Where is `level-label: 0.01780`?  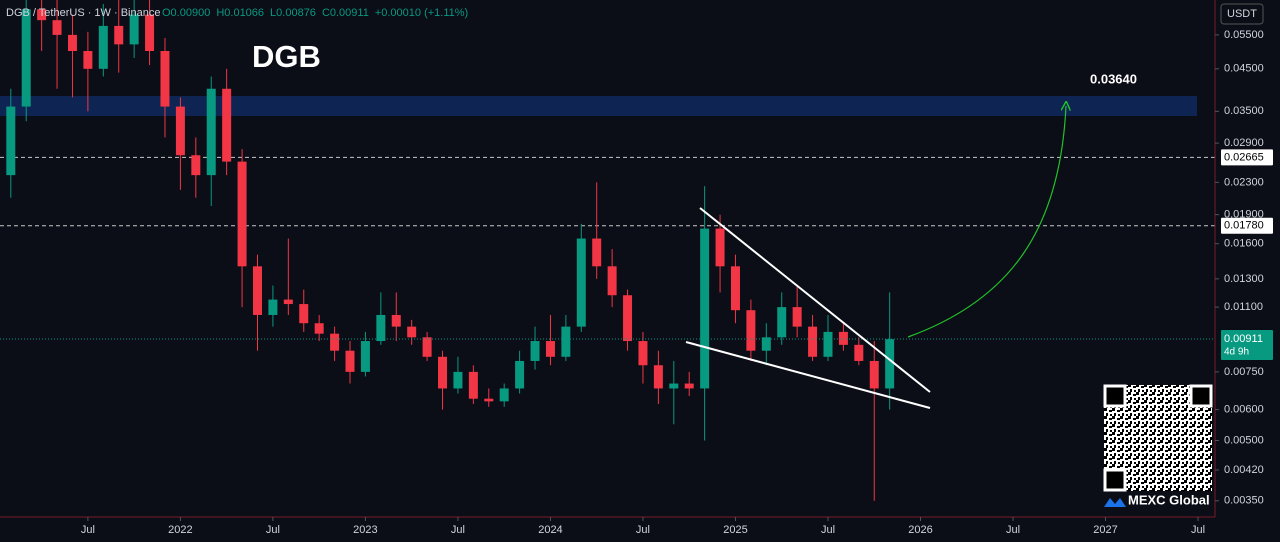
level-label: 0.01780 is located at coordinates (1244, 226).